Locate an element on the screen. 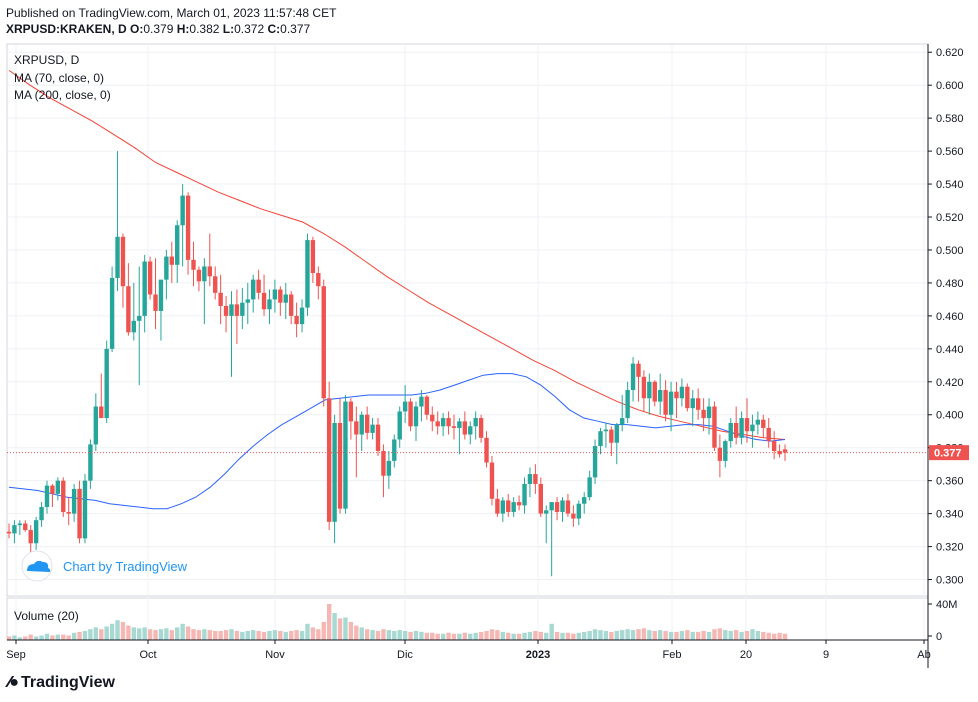 This screenshot has width=978, height=702. time-tick-label: Sep is located at coordinates (16, 655).